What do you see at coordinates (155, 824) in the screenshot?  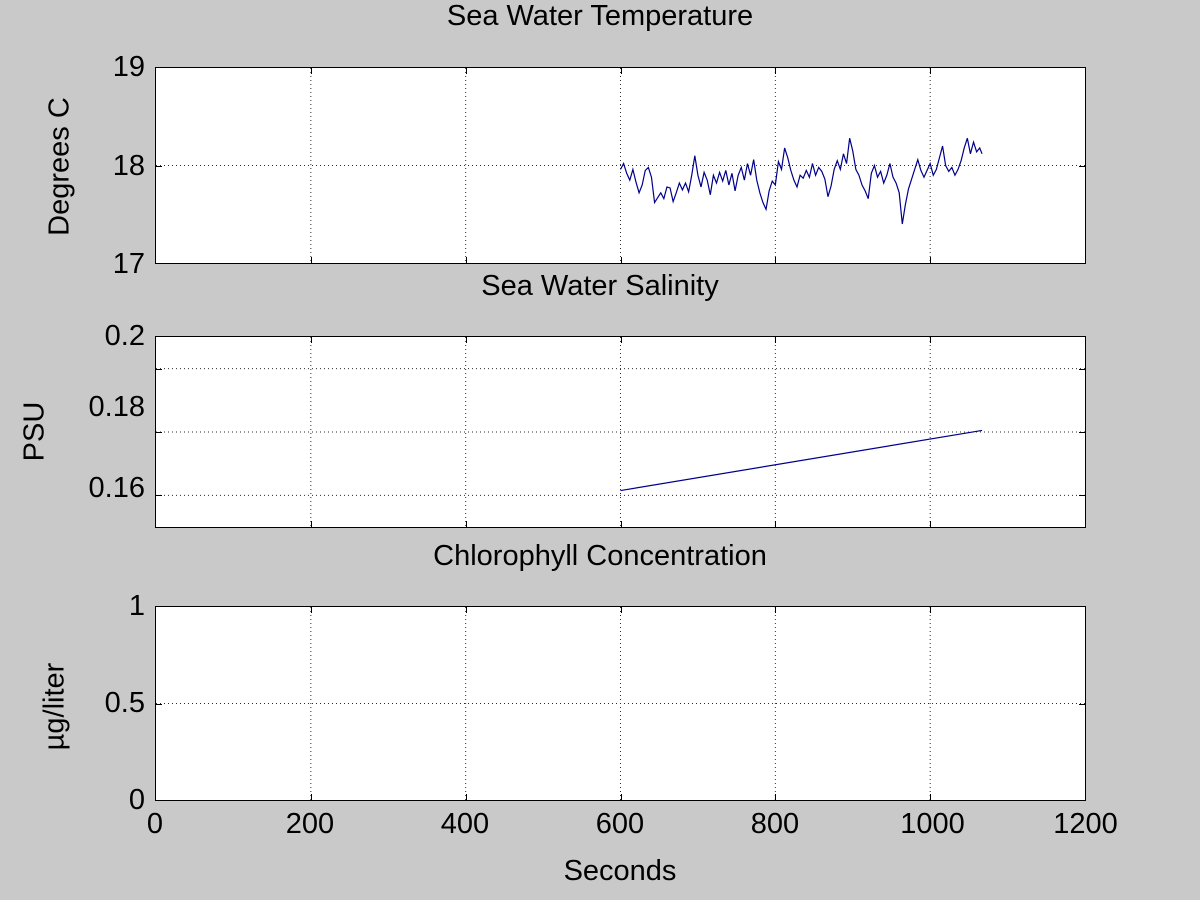 I see `x-tick-0: 0` at bounding box center [155, 824].